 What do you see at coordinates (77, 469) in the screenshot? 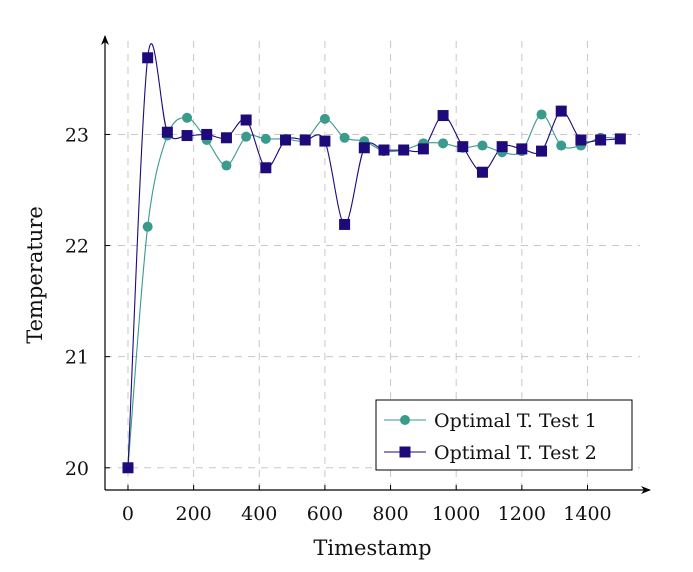
I see `y-tick-label: 20` at bounding box center [77, 469].